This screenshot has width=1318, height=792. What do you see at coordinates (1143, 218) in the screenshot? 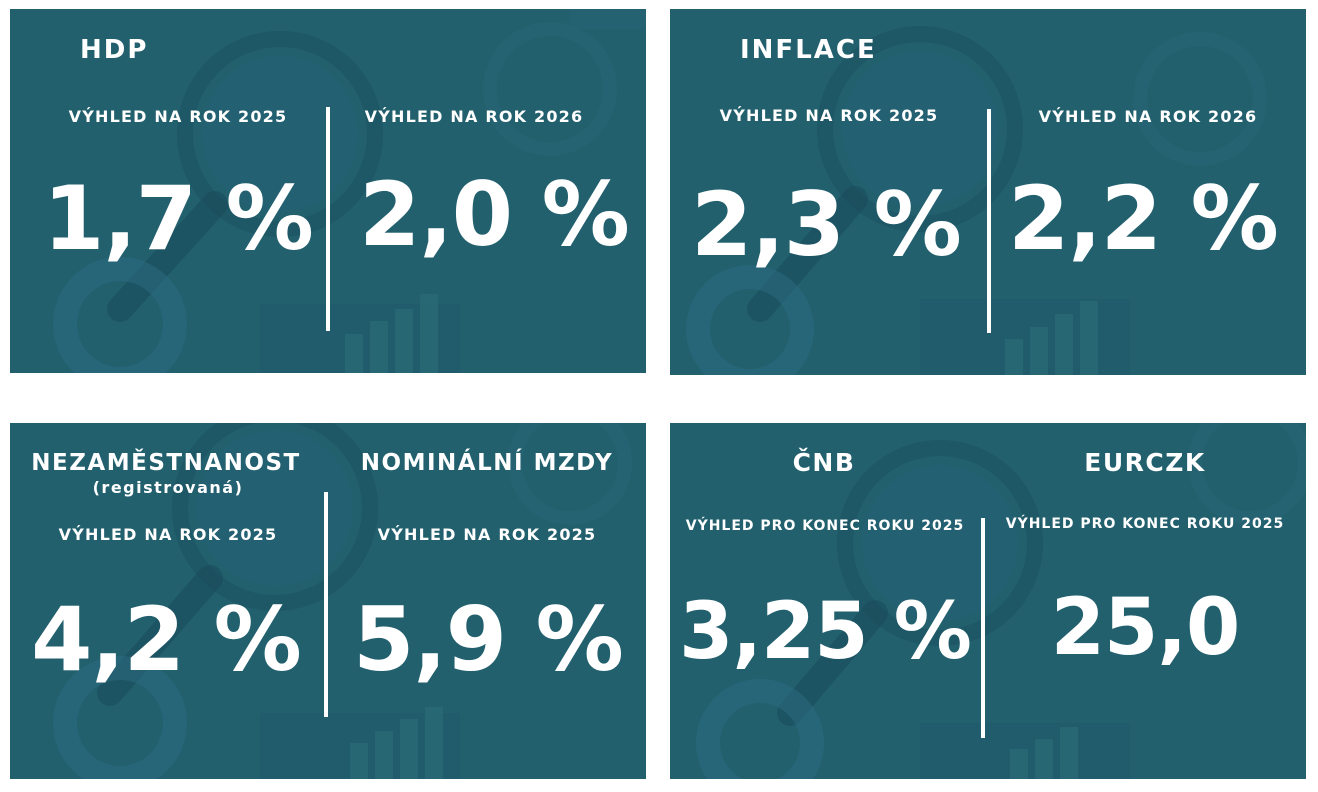
I see `value-2026: 2,2 %` at bounding box center [1143, 218].